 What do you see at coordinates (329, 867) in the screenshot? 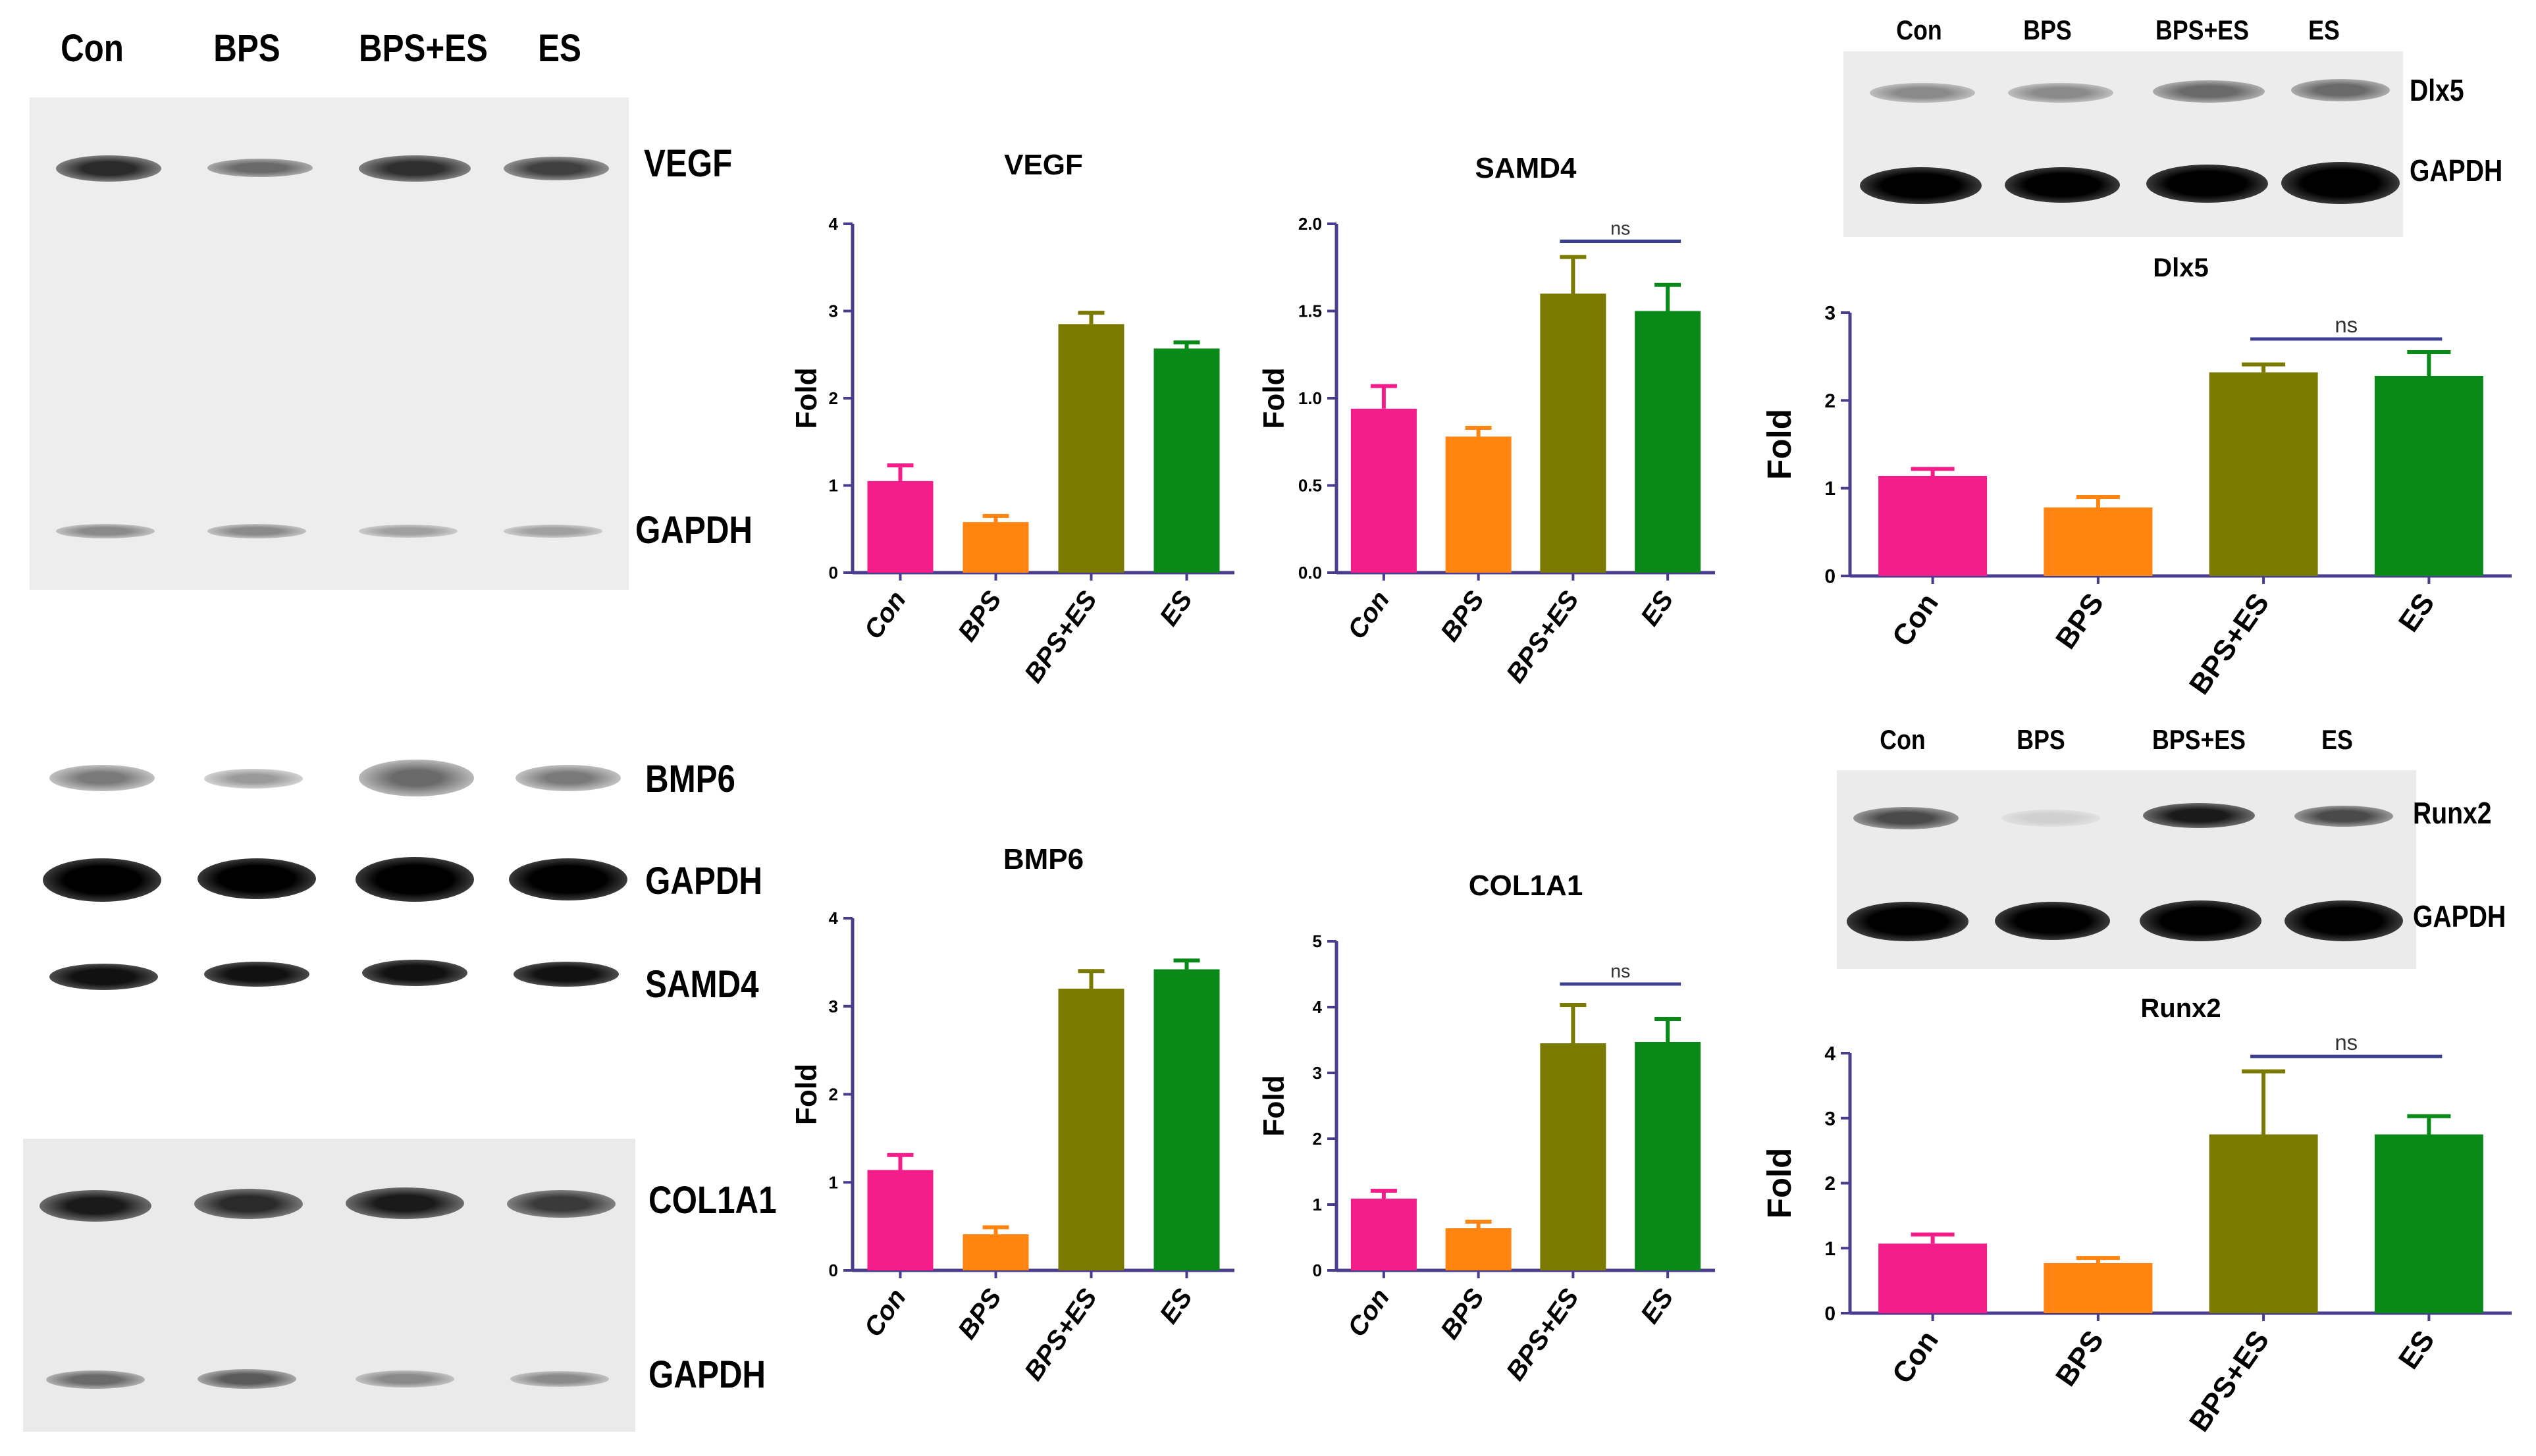
I see `gel-bmp6-samd4` at bounding box center [329, 867].